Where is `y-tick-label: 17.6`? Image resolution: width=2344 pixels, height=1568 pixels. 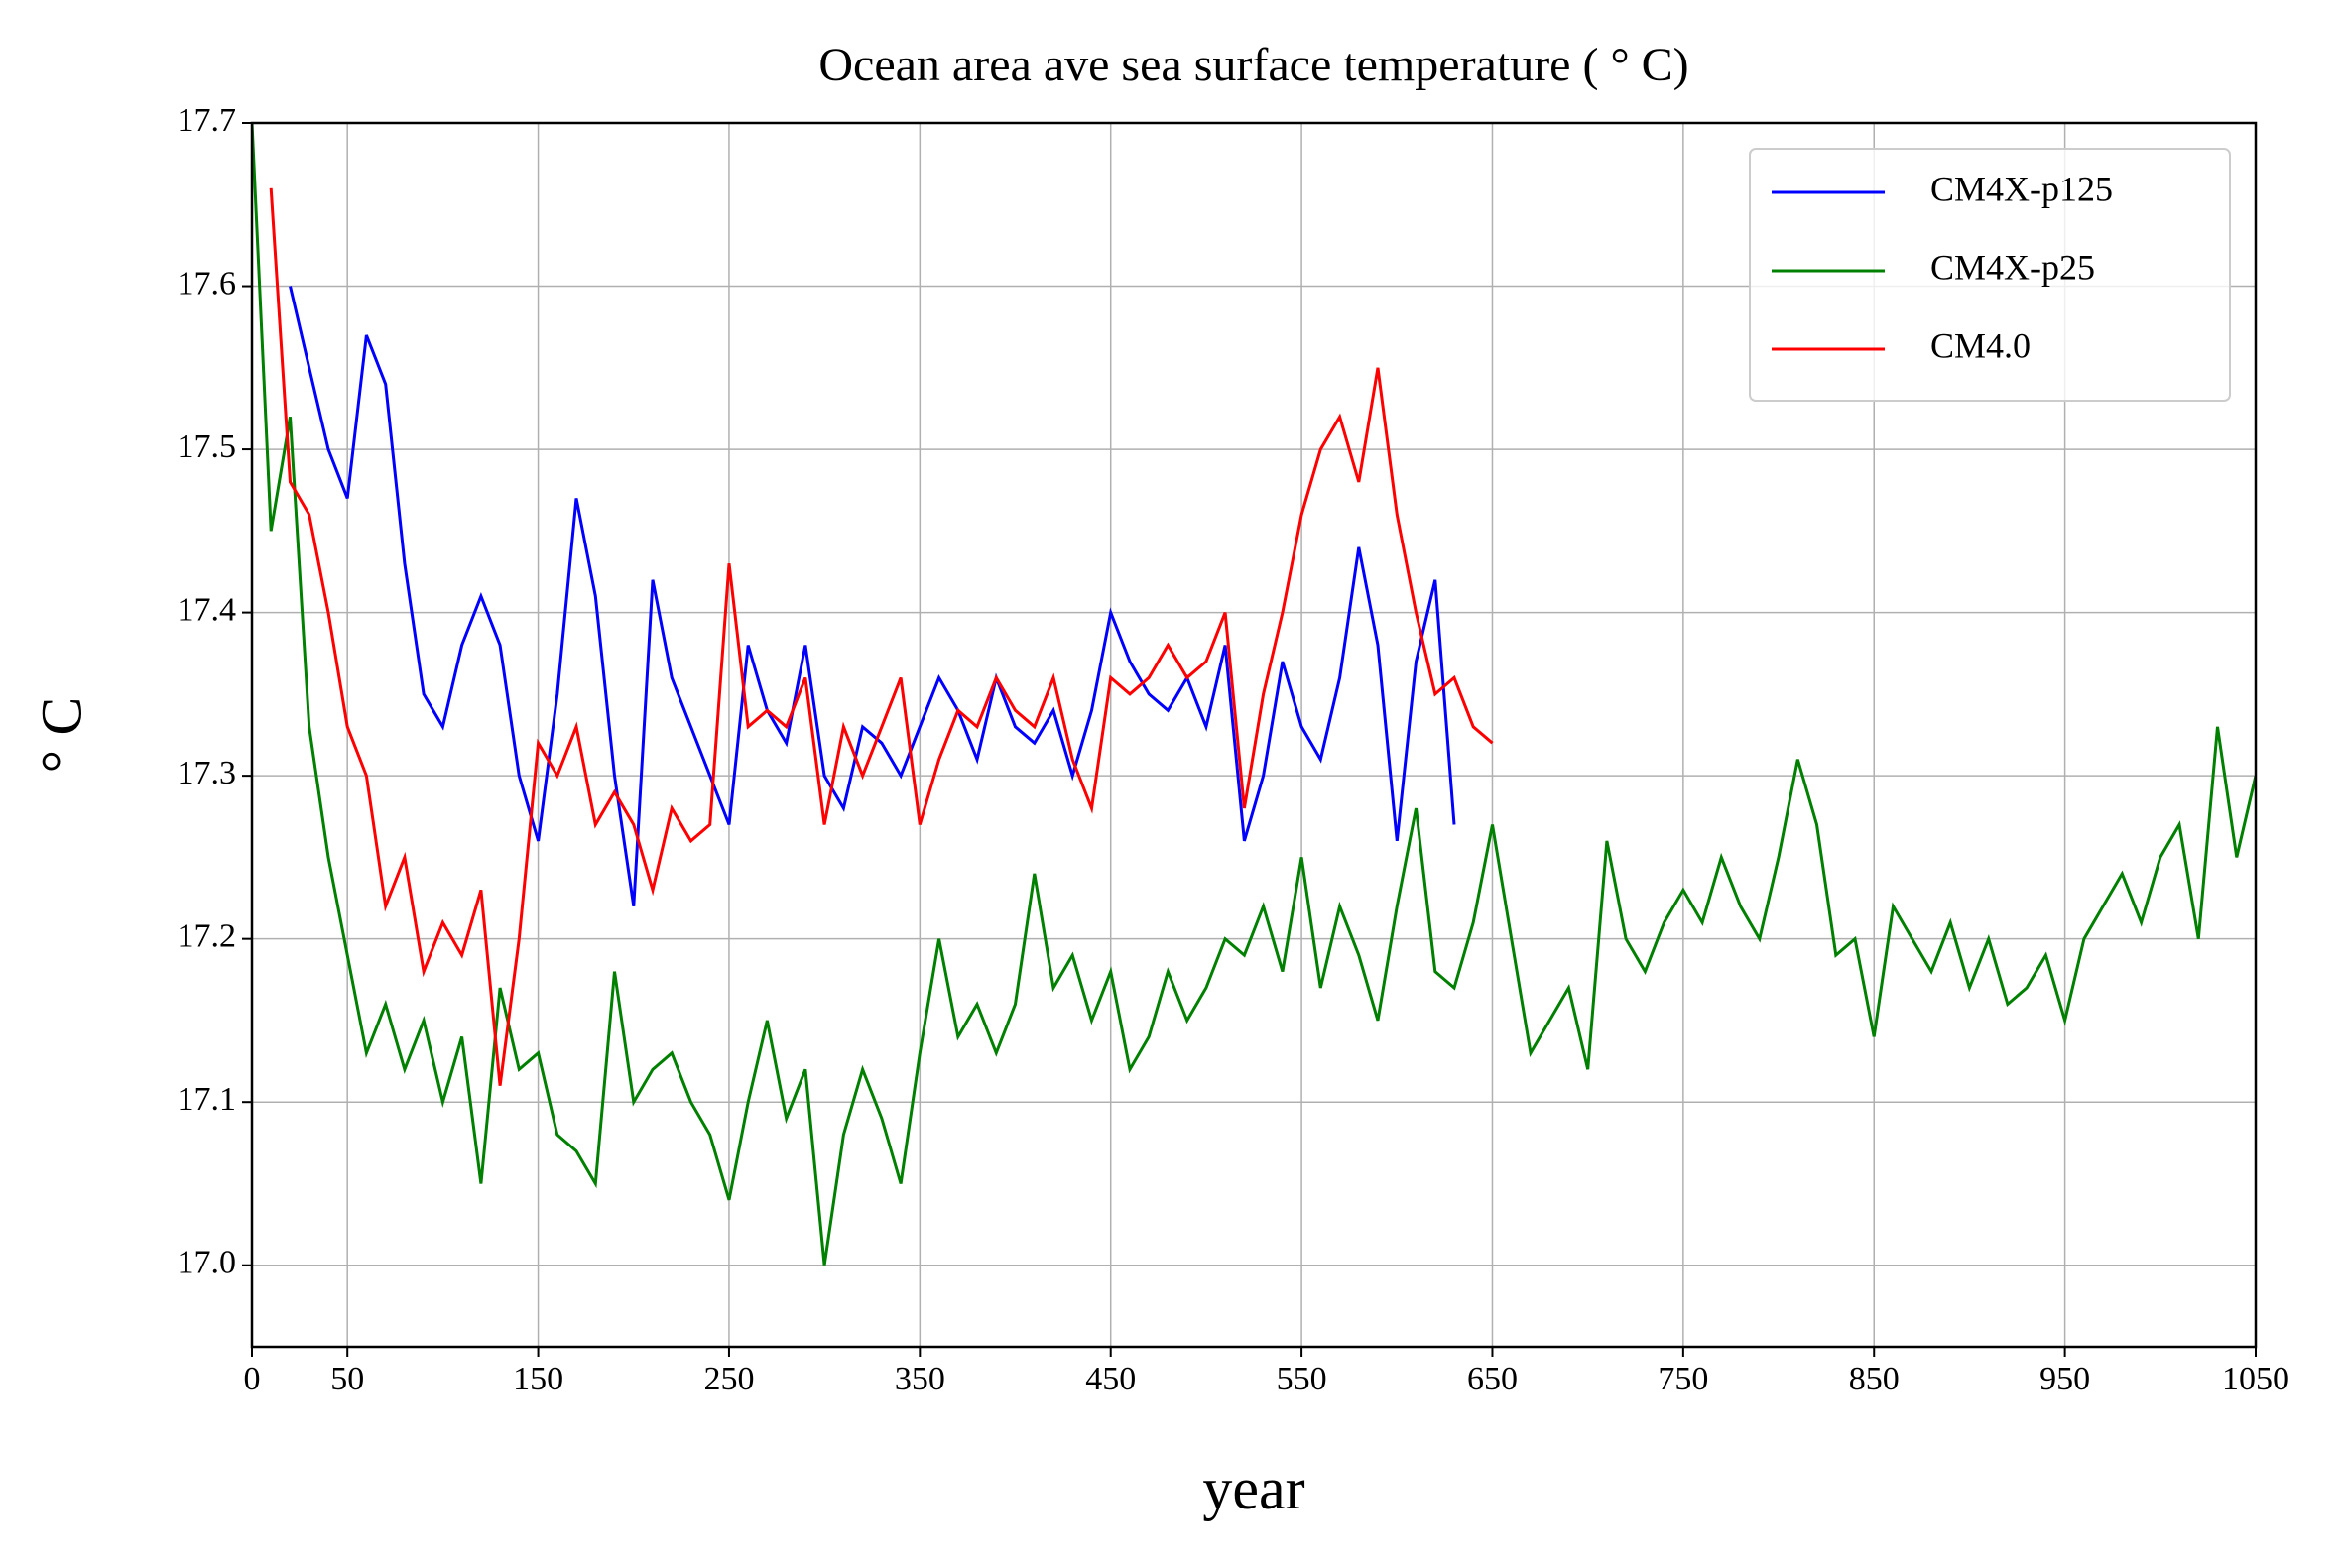 y-tick-label: 17.6 is located at coordinates (207, 283).